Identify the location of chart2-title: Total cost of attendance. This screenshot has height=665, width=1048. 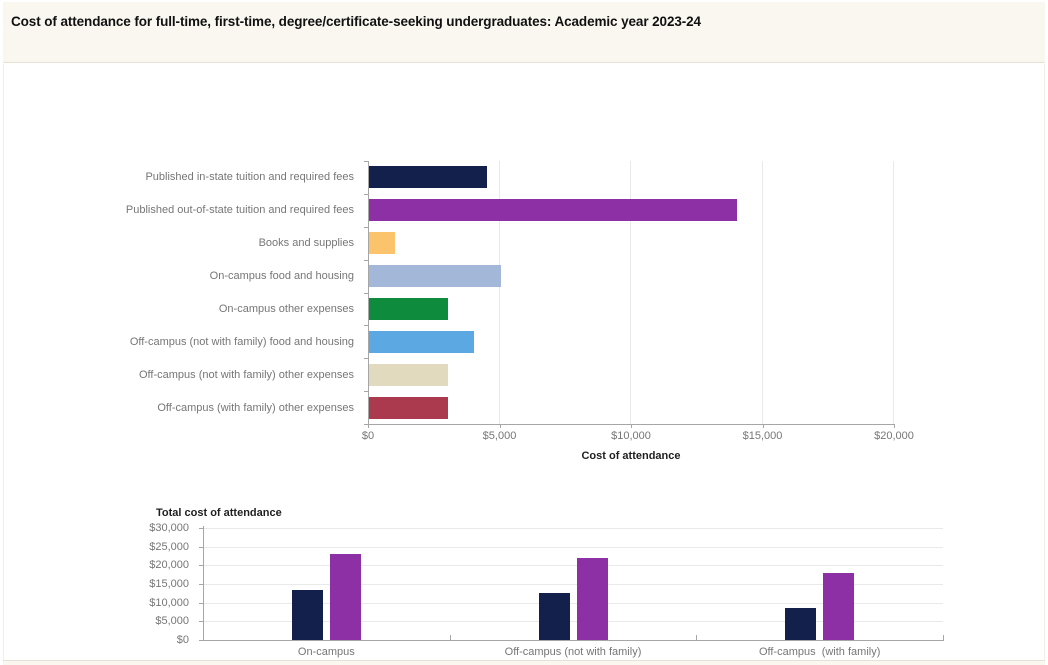
(219, 513).